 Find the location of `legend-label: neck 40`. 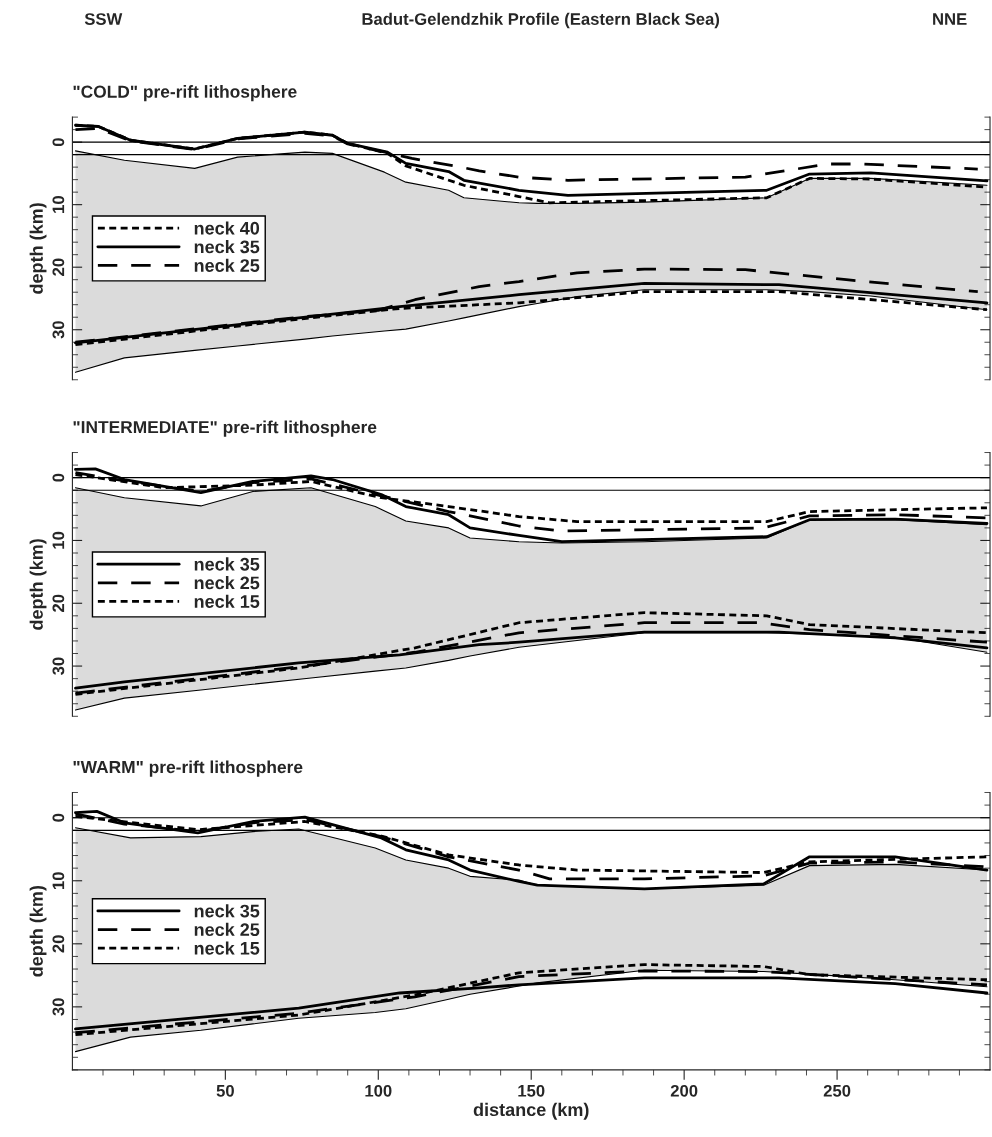

legend-label: neck 40 is located at coordinates (227, 228).